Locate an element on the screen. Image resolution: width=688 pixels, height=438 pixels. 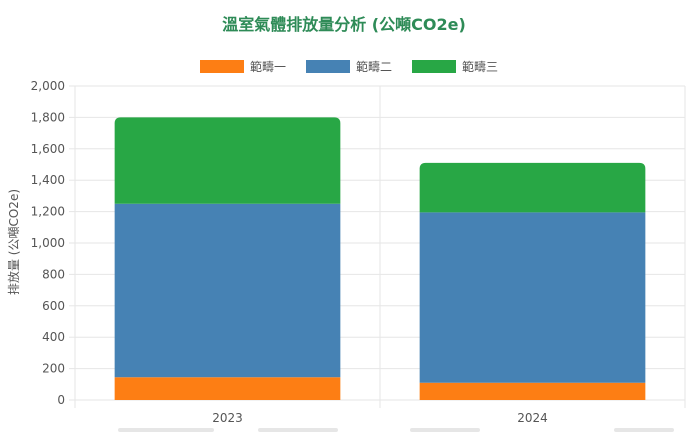
legend: 範疇一 範疇二 範疇三 is located at coordinates (349, 66).